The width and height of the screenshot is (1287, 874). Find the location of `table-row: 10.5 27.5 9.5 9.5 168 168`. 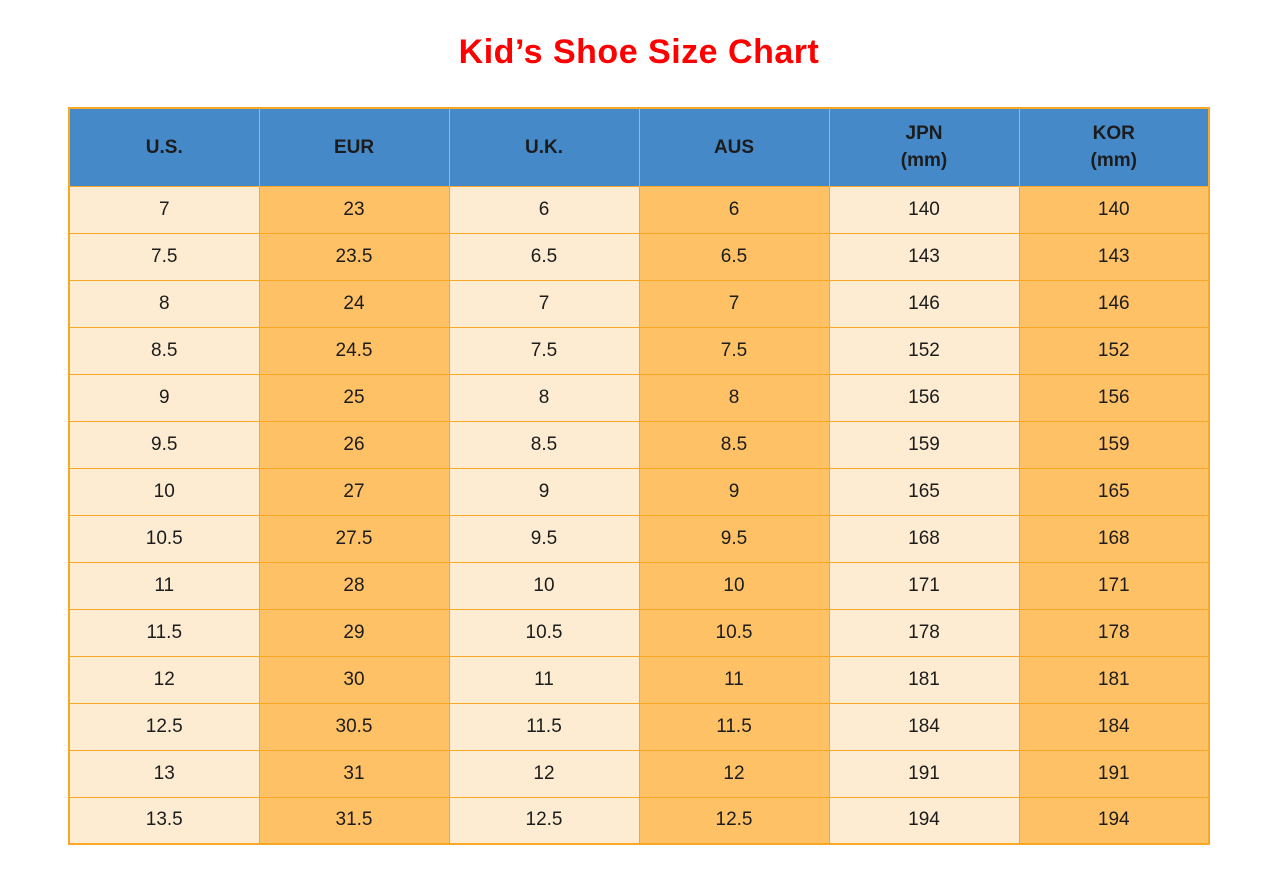

table-row: 10.5 27.5 9.5 9.5 168 168 is located at coordinates (639, 538).